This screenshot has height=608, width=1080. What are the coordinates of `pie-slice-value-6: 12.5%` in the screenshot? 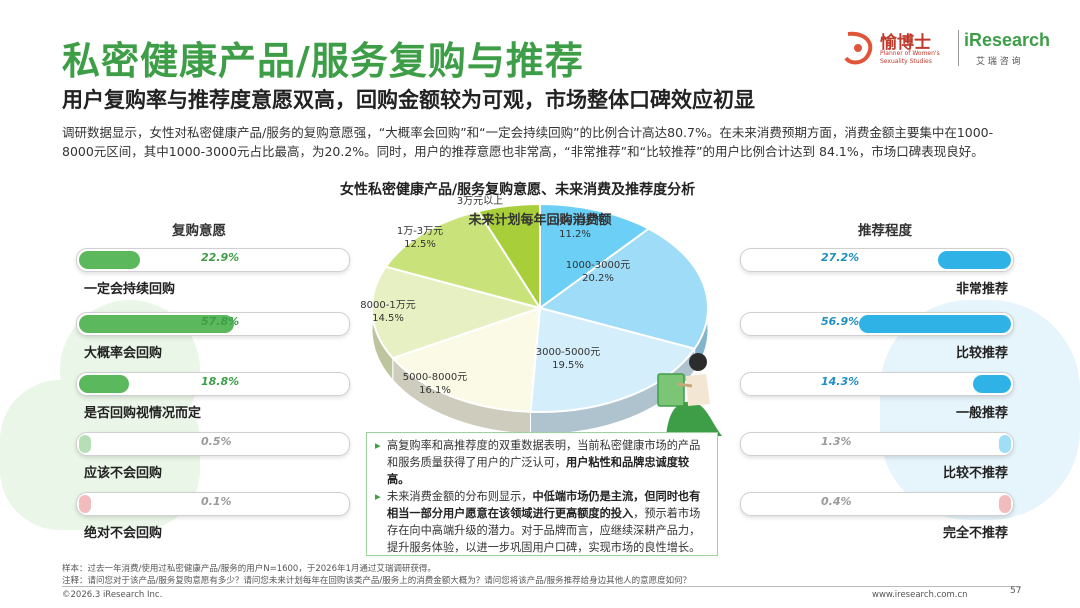 It's located at (420, 244).